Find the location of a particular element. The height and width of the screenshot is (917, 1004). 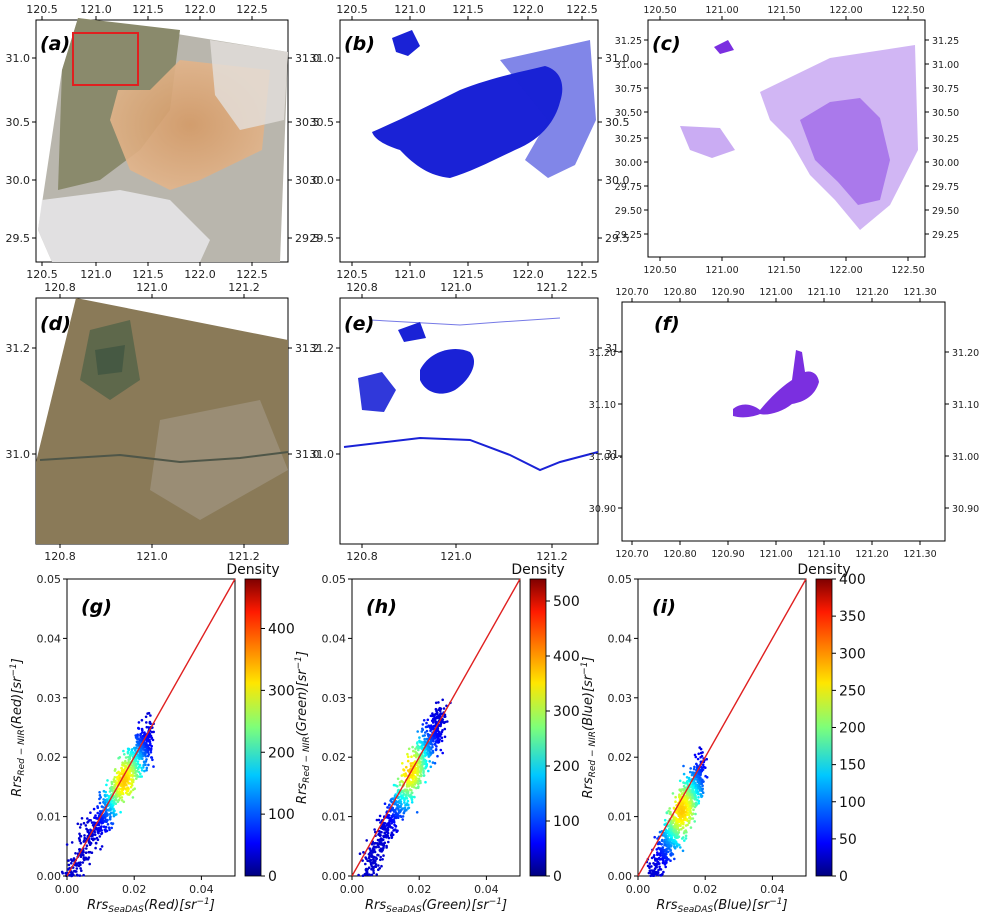

x-tick-label: 120.90 is located at coordinates (727, 554).